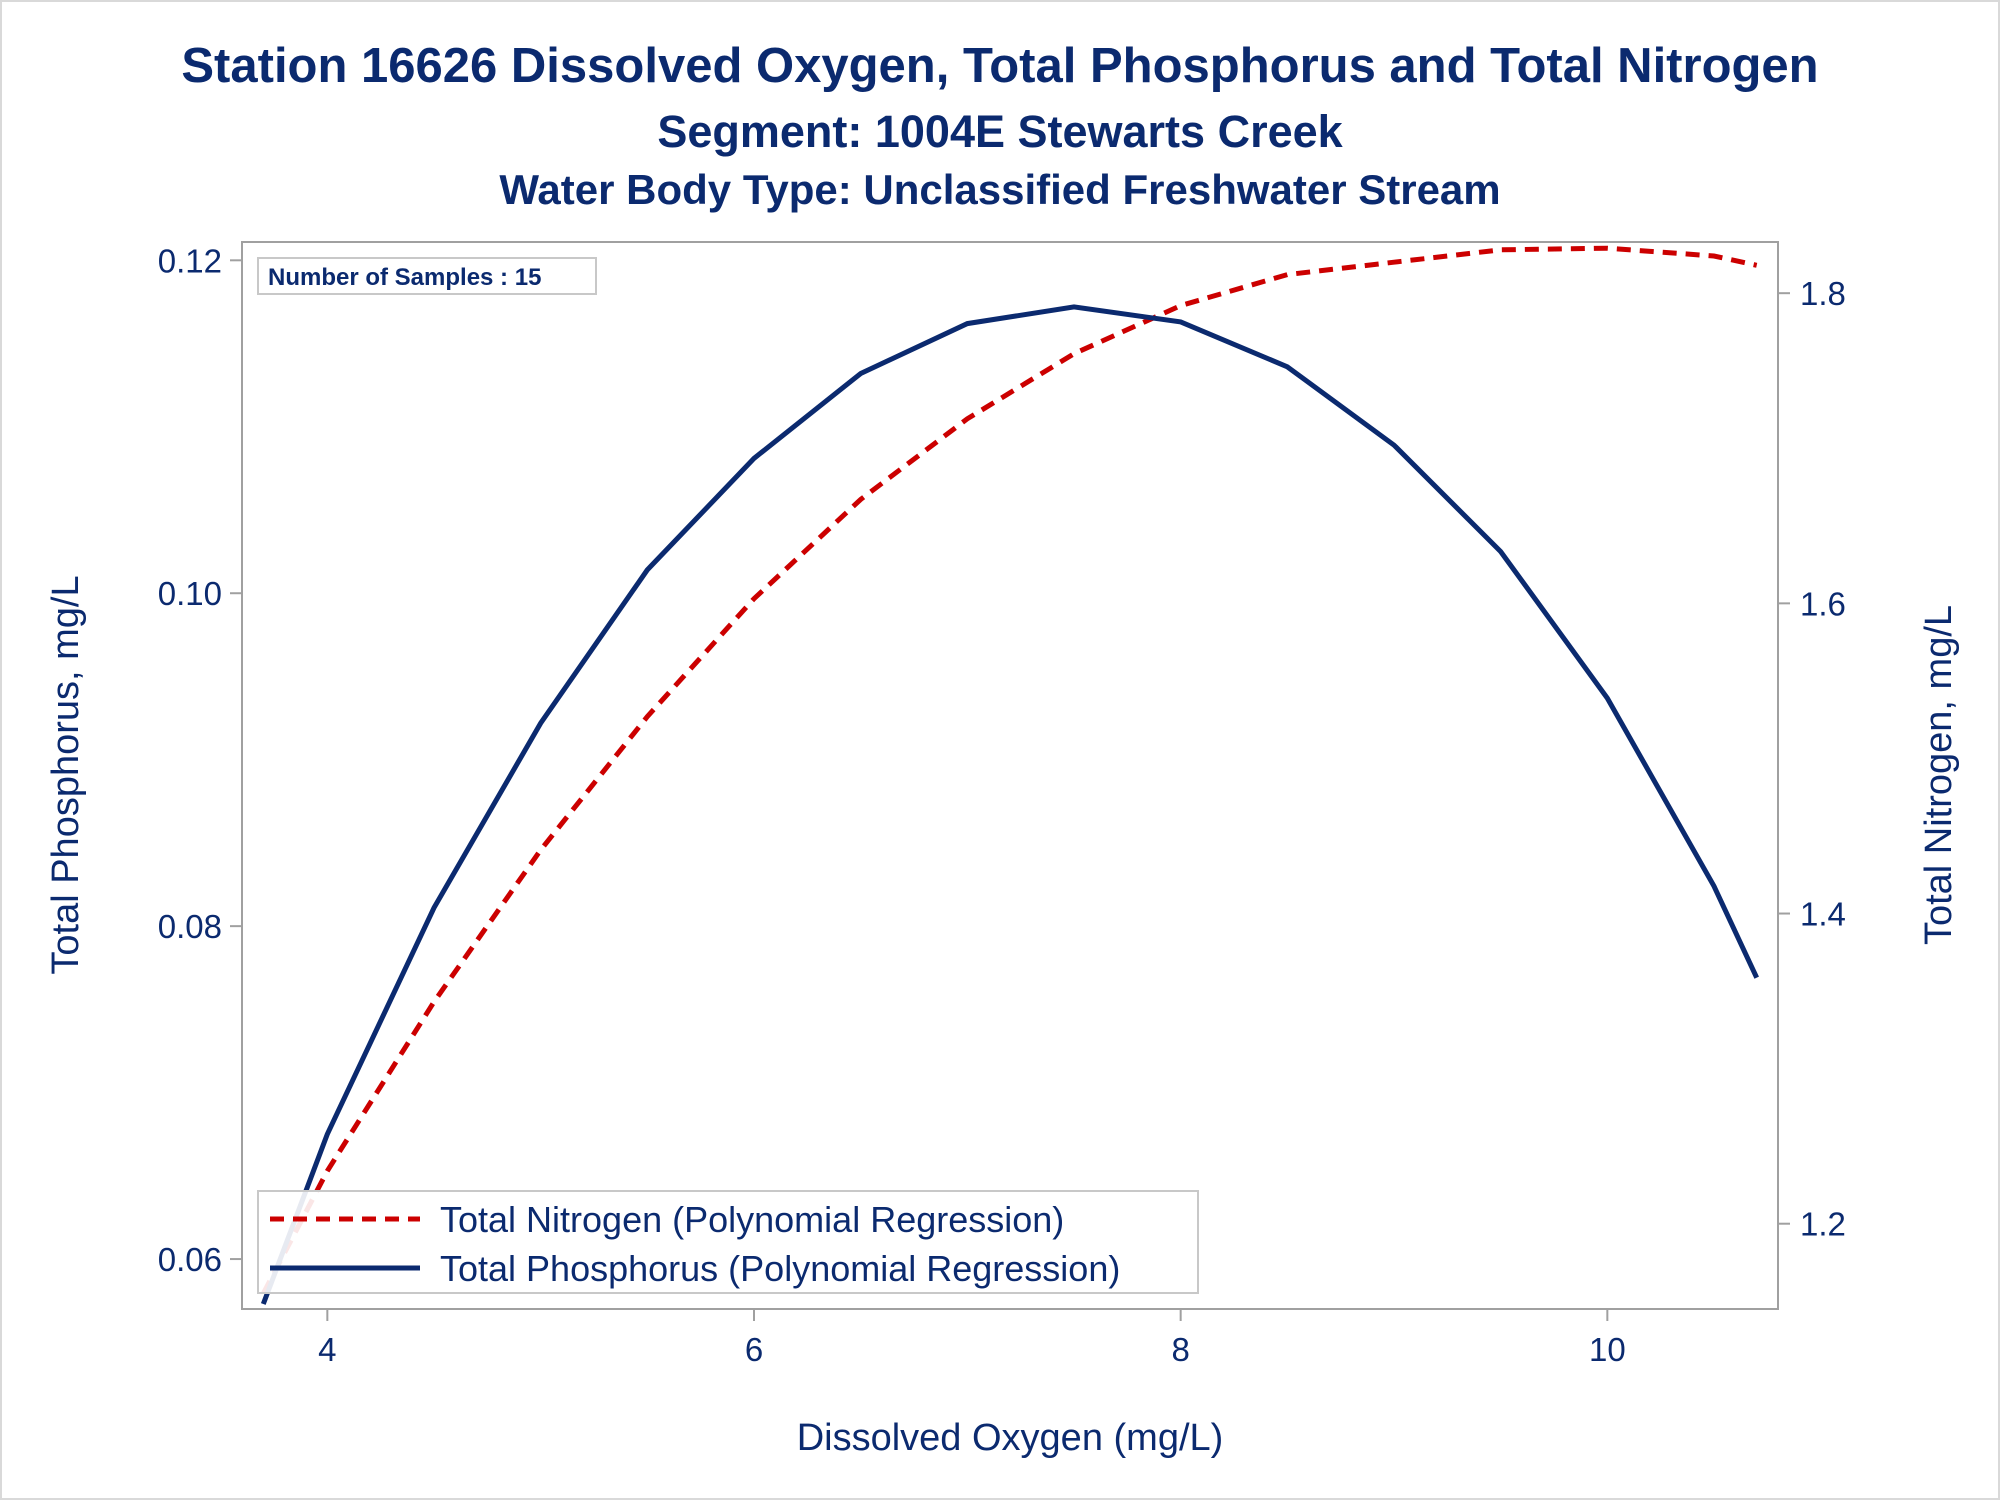 This screenshot has height=1500, width=2000. Describe the element at coordinates (1823, 603) in the screenshot. I see `y2-tick-label: 1.6` at that location.